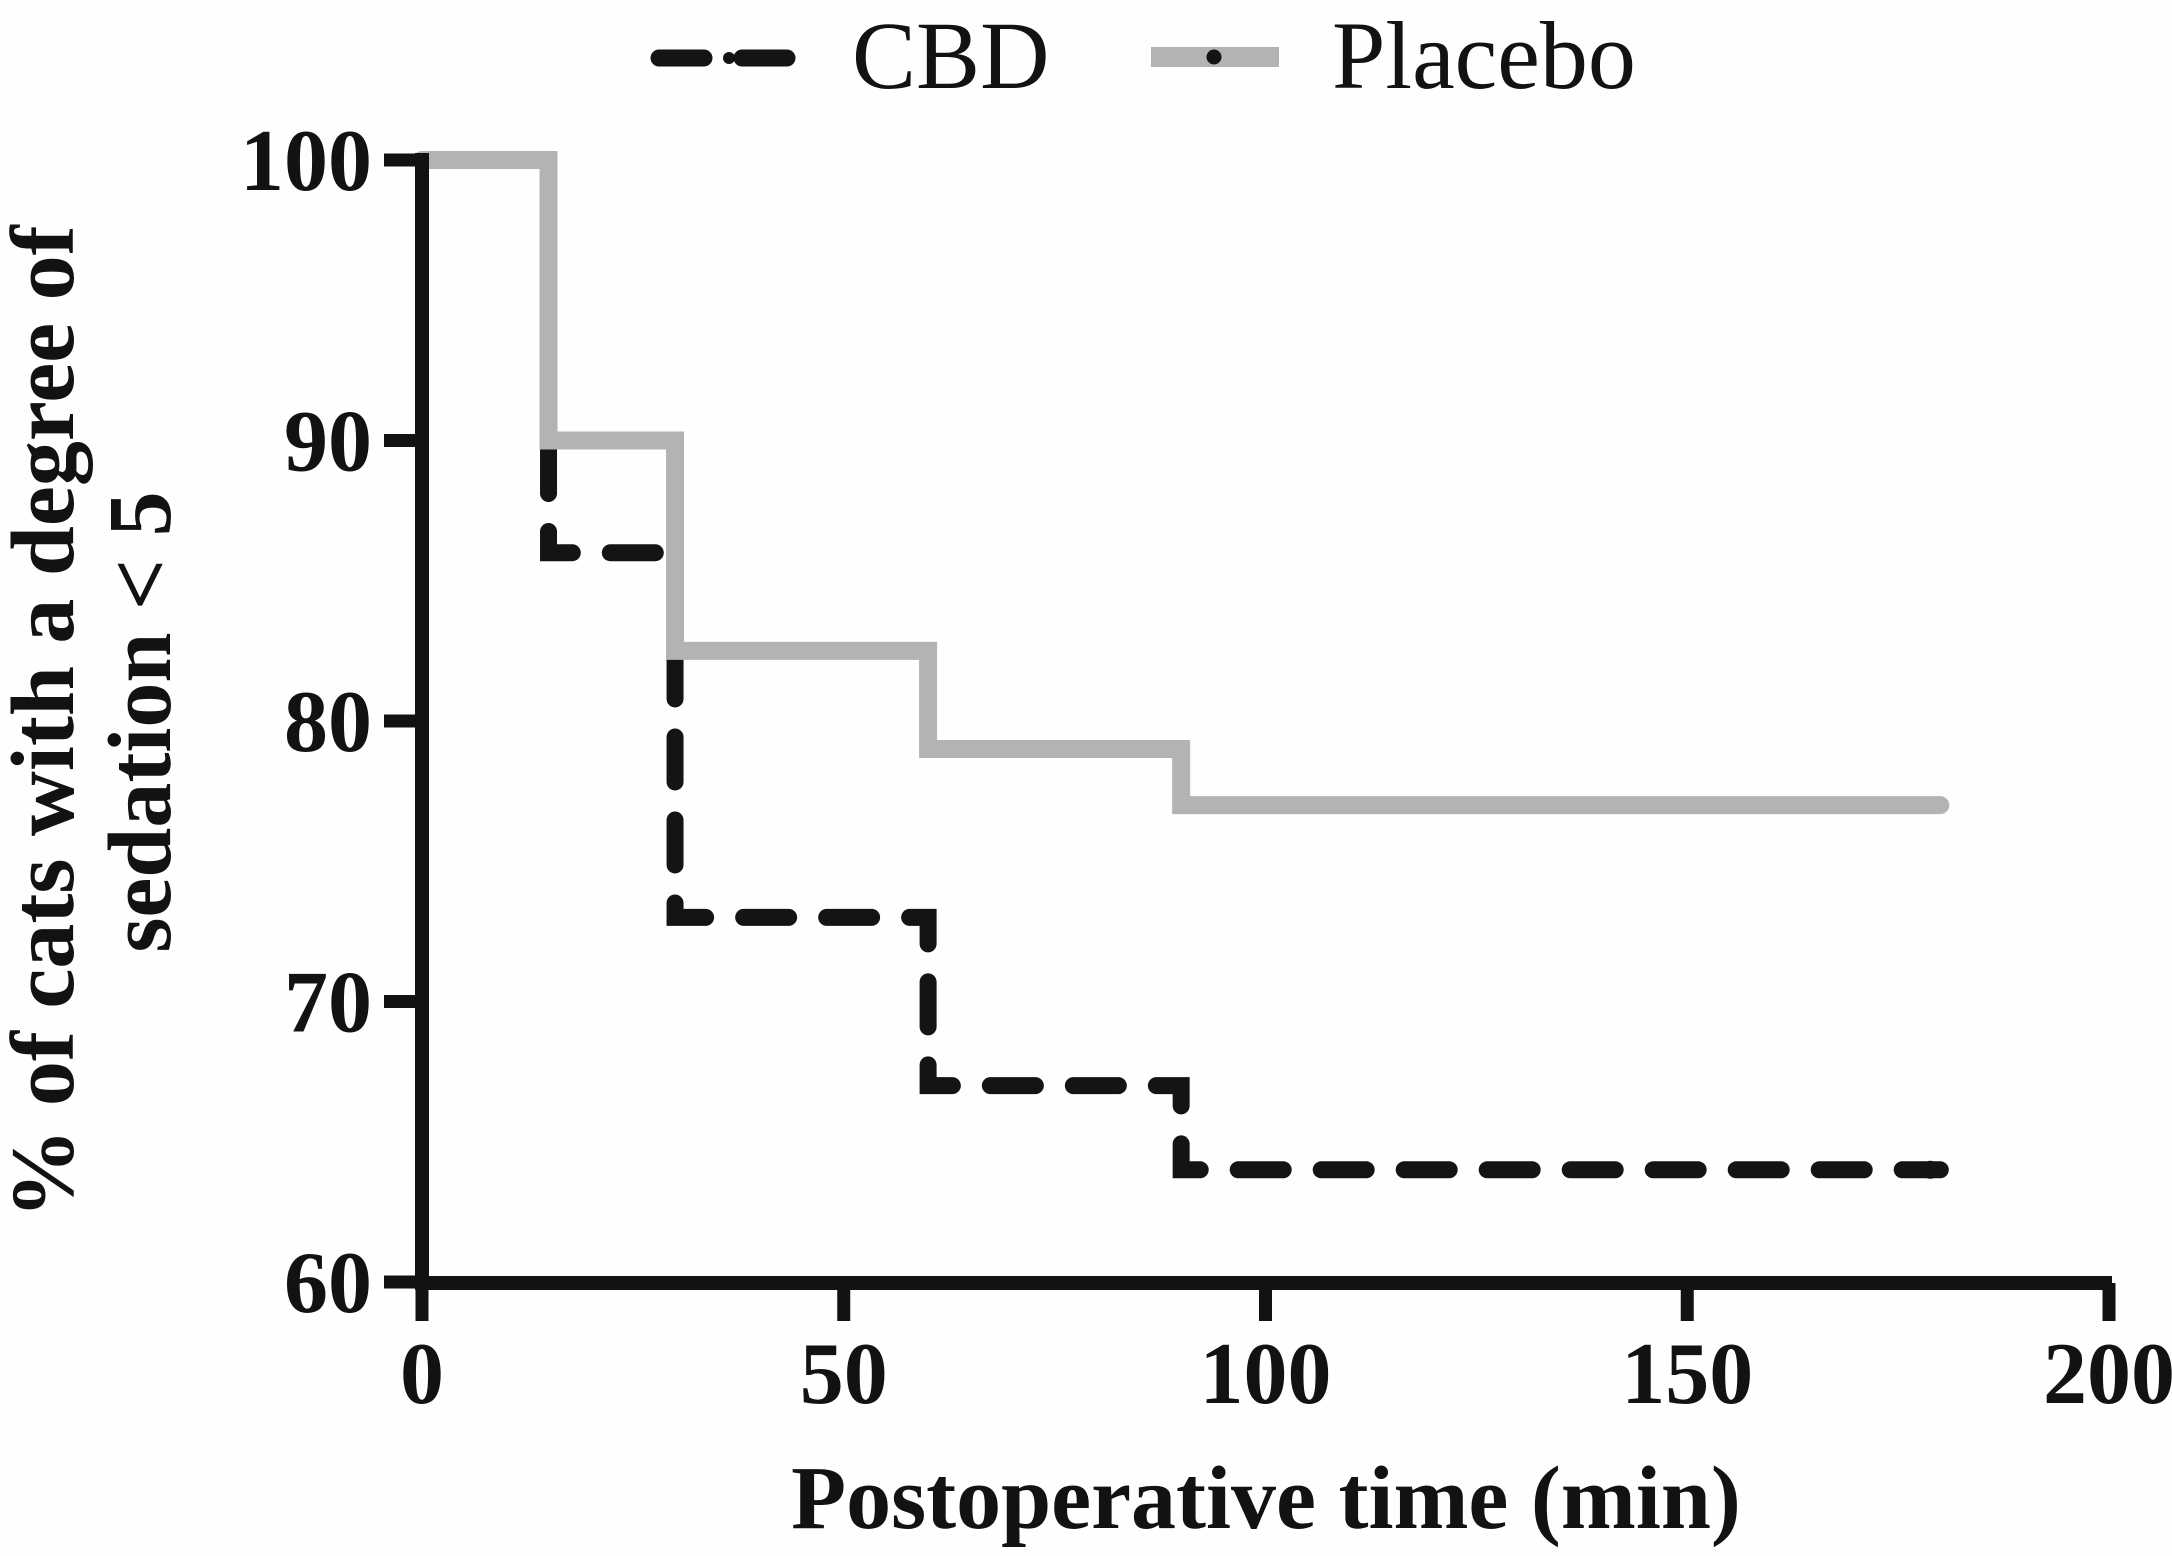 This screenshot has width=2172, height=1556. What do you see at coordinates (328, 1003) in the screenshot?
I see `y-tick-label-70: 70` at bounding box center [328, 1003].